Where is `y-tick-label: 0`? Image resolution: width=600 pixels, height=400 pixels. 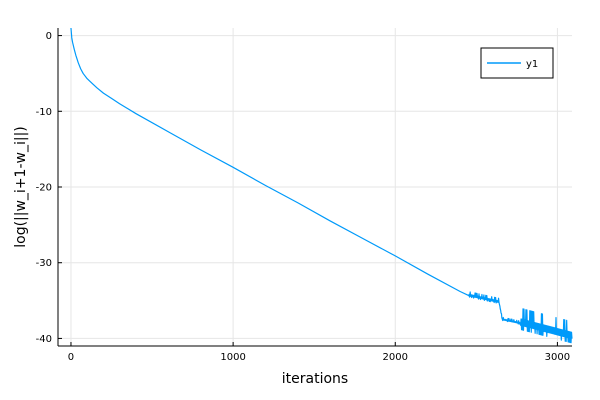
y-tick-label: 0 is located at coordinates (49, 36).